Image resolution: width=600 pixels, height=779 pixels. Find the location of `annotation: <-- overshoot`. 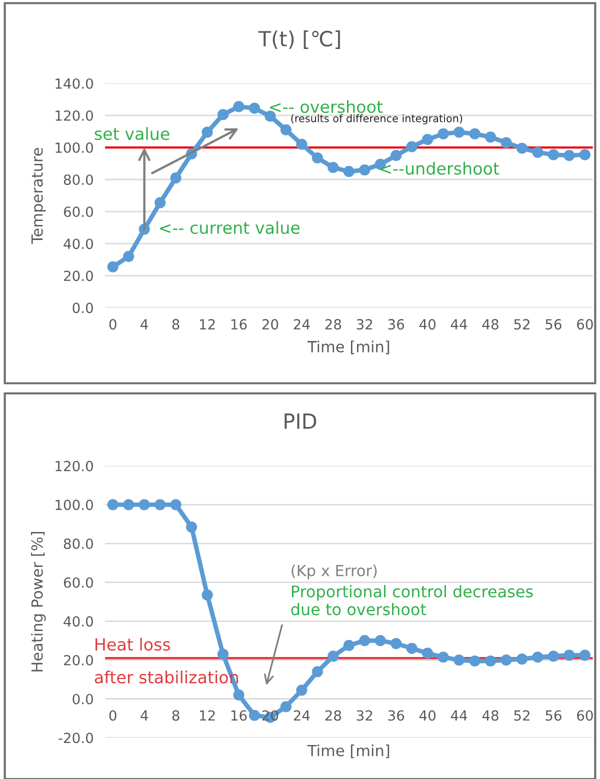

annotation: <-- overshoot is located at coordinates (326, 107).